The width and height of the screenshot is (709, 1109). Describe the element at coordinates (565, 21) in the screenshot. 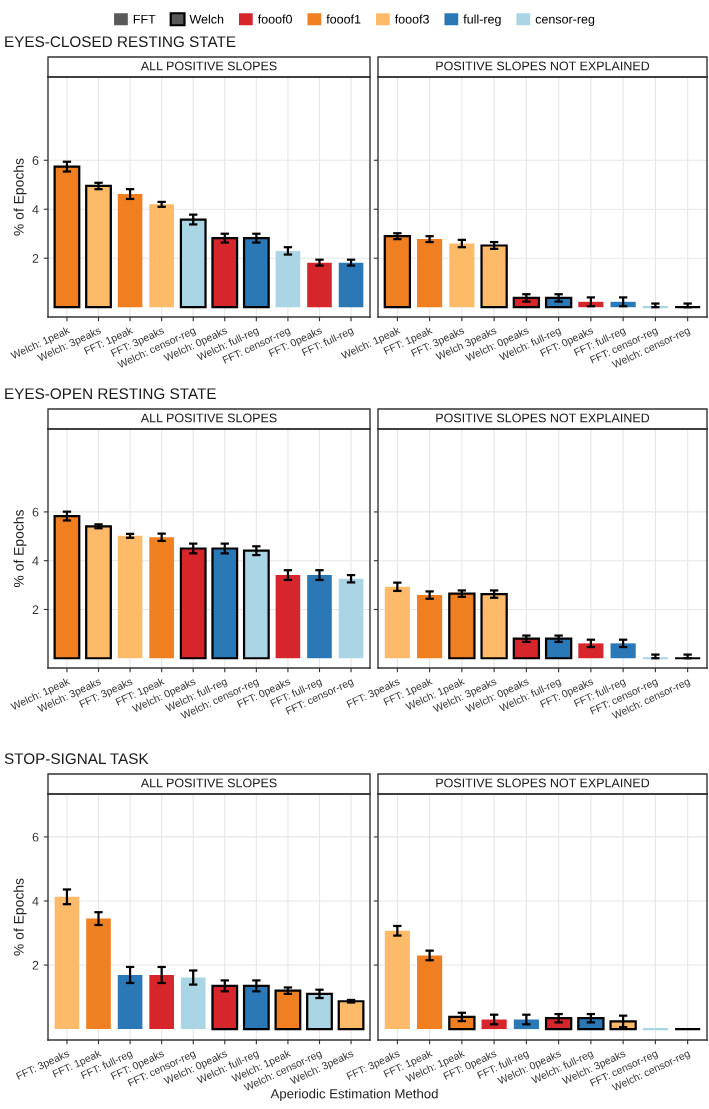

I see `category-label: censor-reg` at that location.